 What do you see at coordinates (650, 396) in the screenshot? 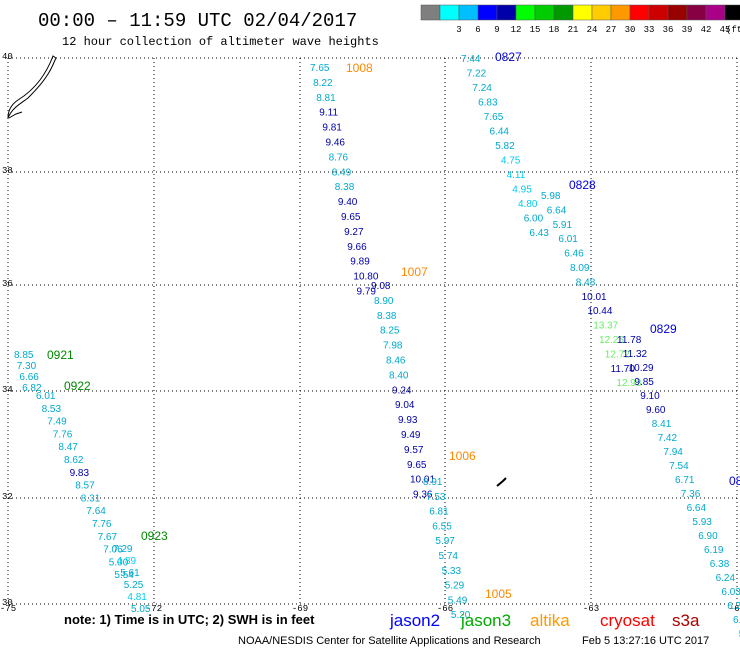
I see `wave-height-value: 9.10` at bounding box center [650, 396].